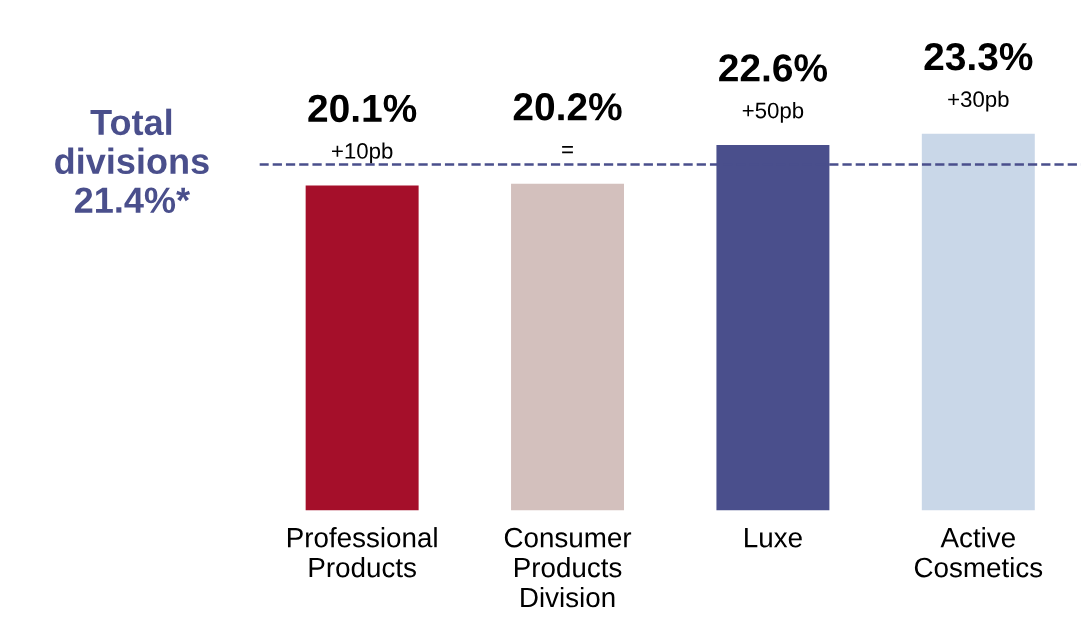 This screenshot has height=638, width=1081. I want to click on data-label: 20.1%, so click(362, 108).